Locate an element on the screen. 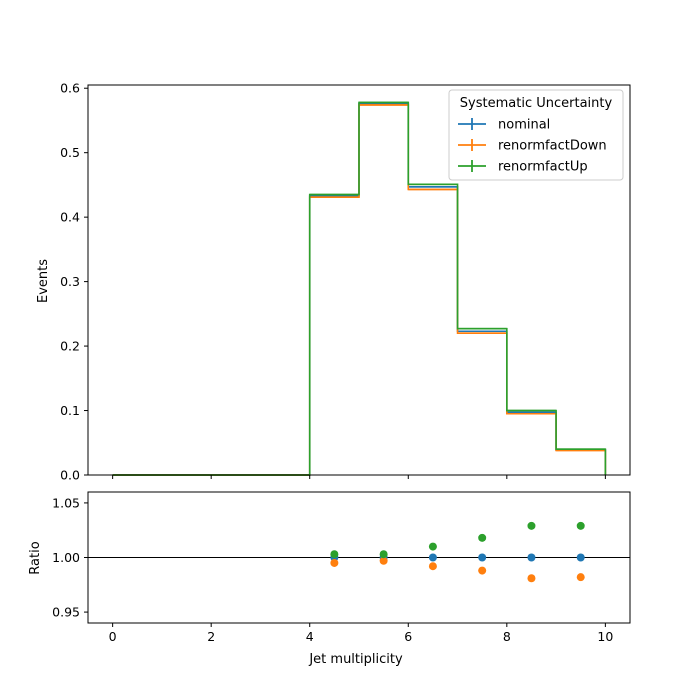 The height and width of the screenshot is (700, 700). ratio-y-tick-label: 0.95 is located at coordinates (66, 612).